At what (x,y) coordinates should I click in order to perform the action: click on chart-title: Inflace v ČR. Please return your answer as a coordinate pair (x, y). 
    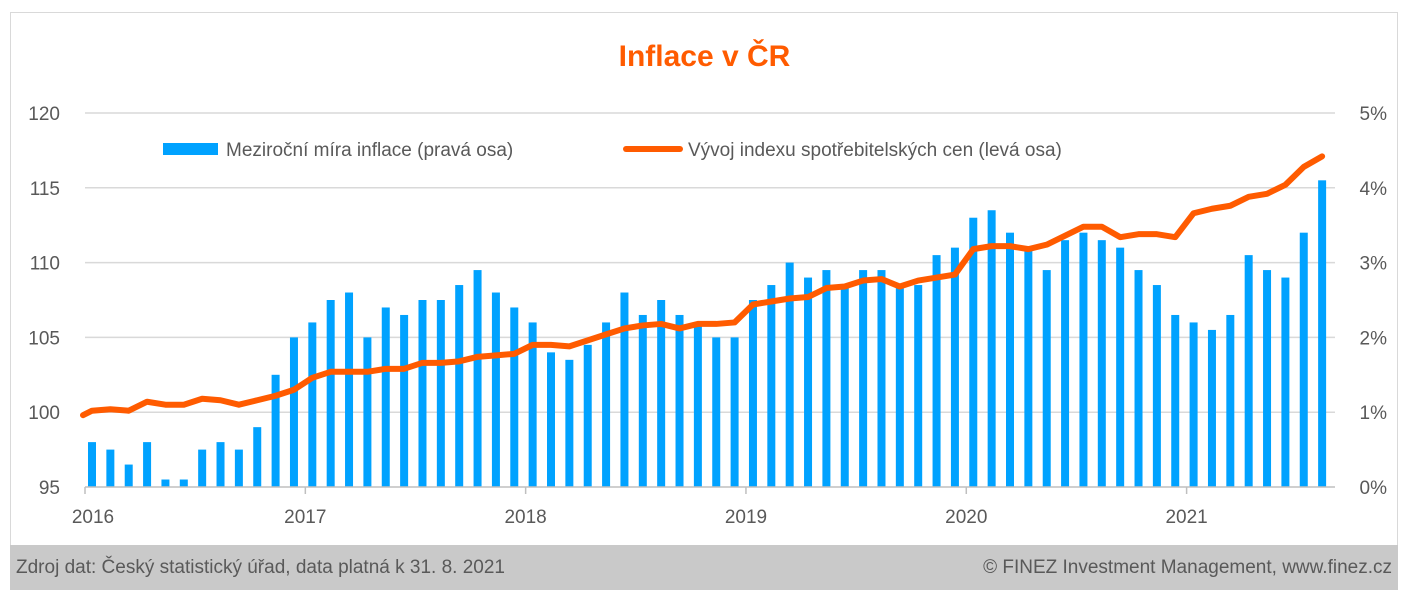
    Looking at the image, I should click on (704, 56).